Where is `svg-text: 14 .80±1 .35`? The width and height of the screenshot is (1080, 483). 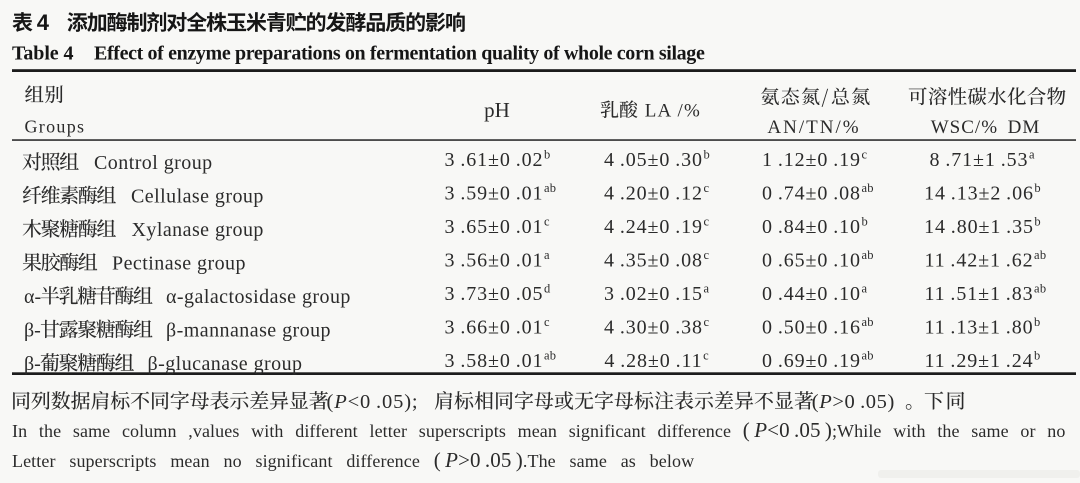
svg-text: 14 .80±1 .35 is located at coordinates (979, 227).